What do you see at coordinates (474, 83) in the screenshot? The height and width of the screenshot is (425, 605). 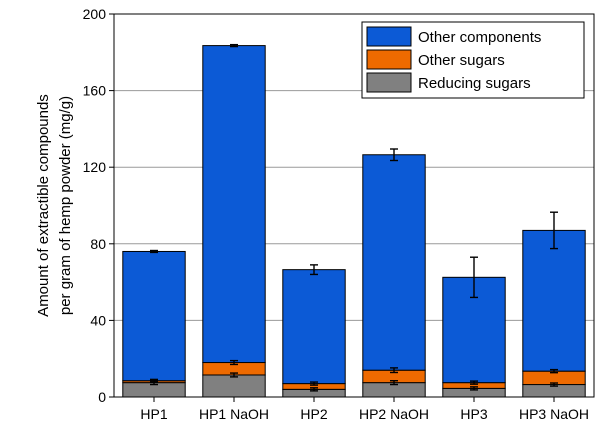 I see `legend-label: Reducing sugars` at bounding box center [474, 83].